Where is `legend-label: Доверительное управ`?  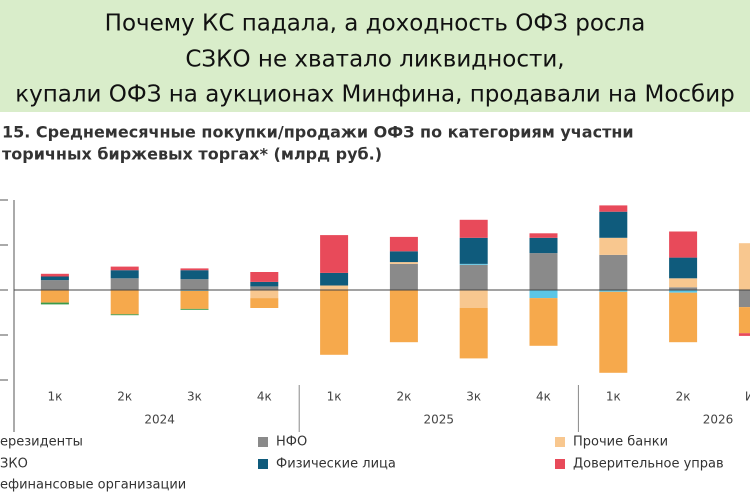 legend-label: Доверительное управ is located at coordinates (648, 464).